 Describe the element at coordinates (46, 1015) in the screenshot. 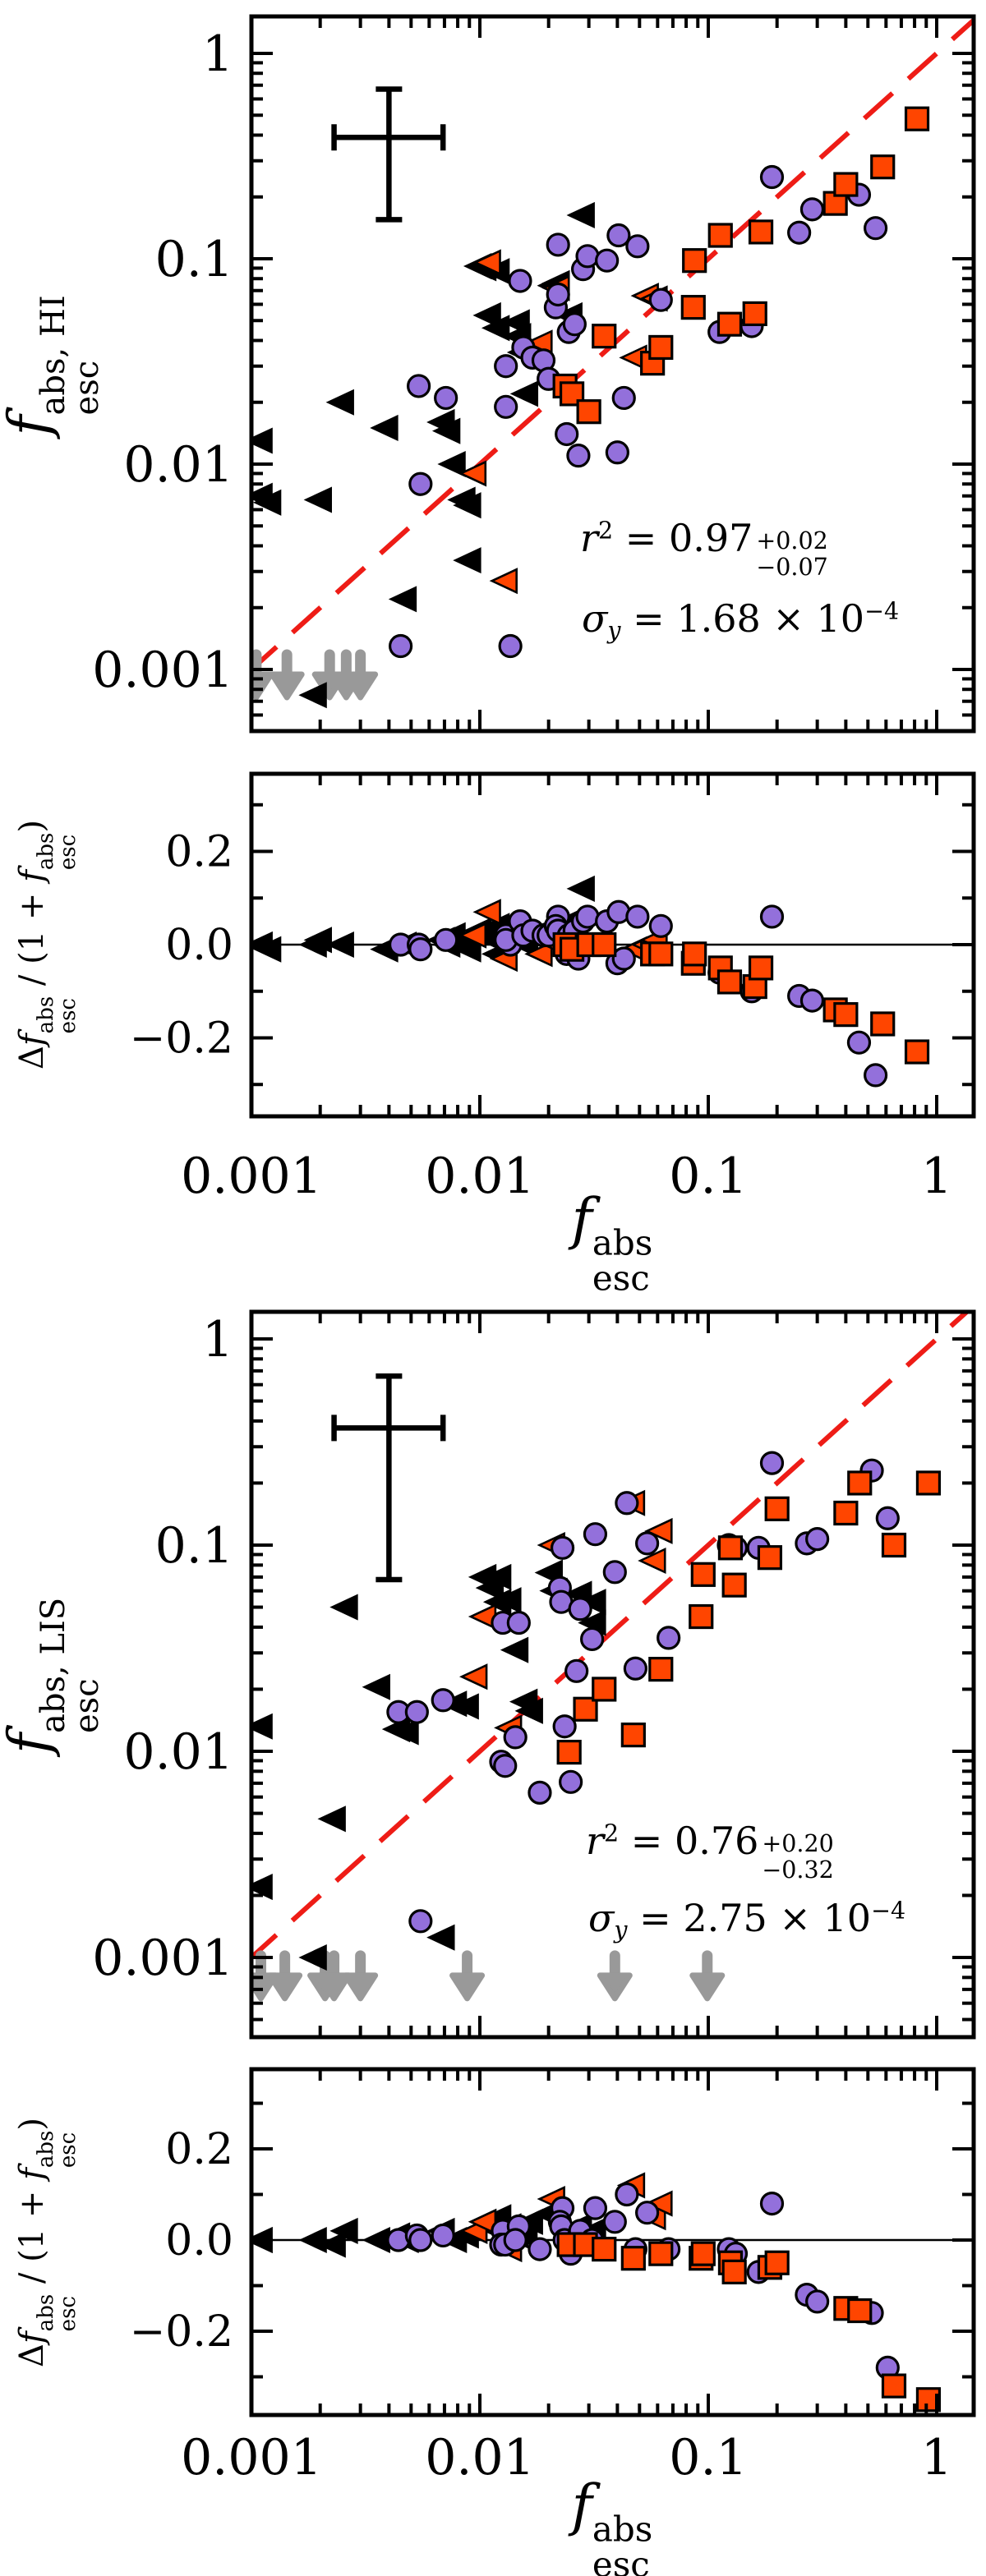

I see `resid-sup: abs` at that location.